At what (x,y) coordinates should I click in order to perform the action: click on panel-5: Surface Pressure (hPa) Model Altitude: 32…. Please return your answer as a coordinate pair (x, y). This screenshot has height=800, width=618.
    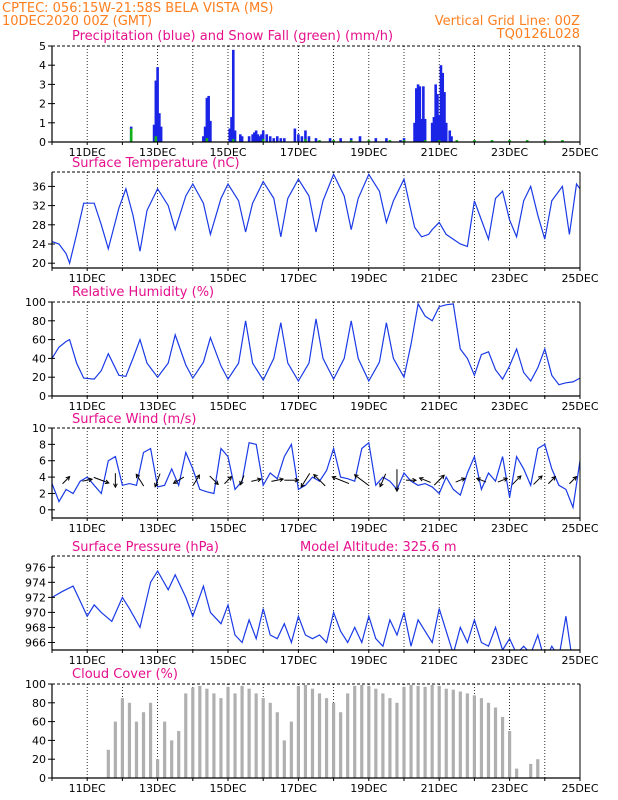
    Looking at the image, I should click on (312, 603).